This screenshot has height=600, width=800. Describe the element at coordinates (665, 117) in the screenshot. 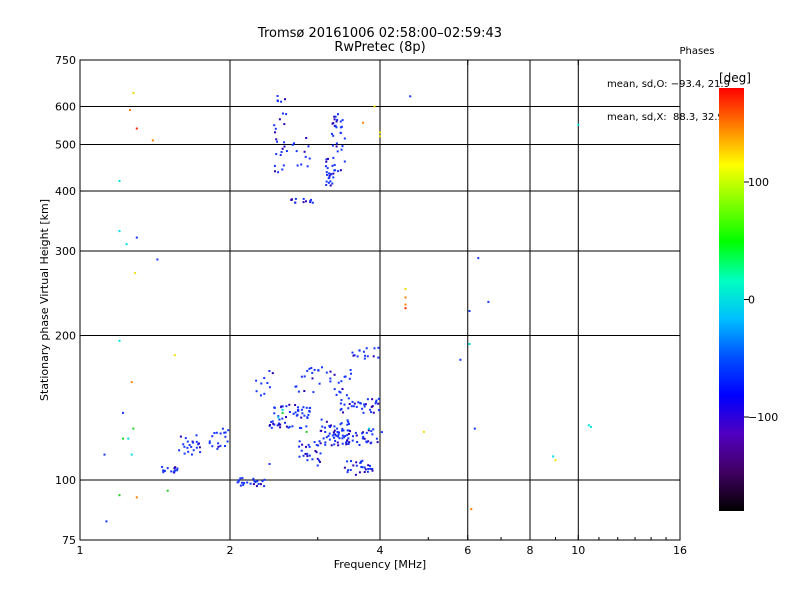

I see `phase-stats-x: mean, sd,X: 88.3, 32.9` at that location.